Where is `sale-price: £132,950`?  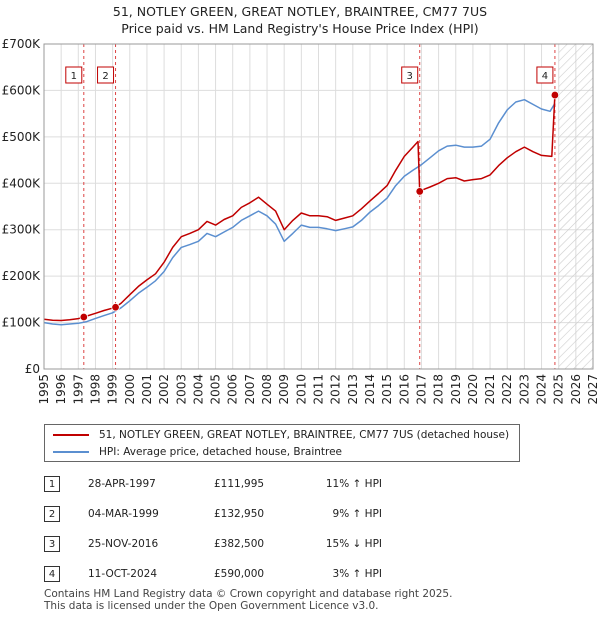
sale-price: £132,950 is located at coordinates (239, 514).